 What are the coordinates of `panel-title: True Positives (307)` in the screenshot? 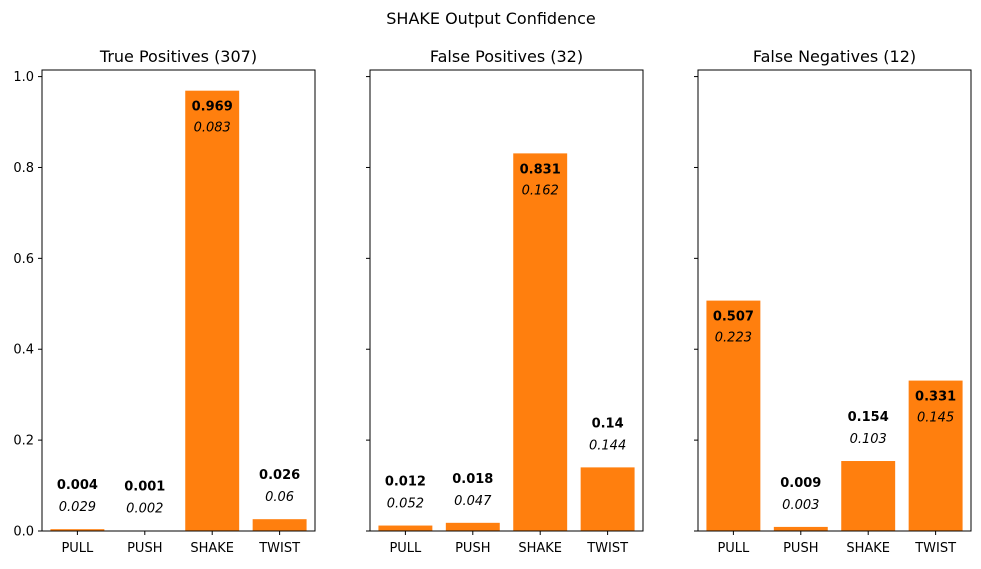 It's located at (178, 56).